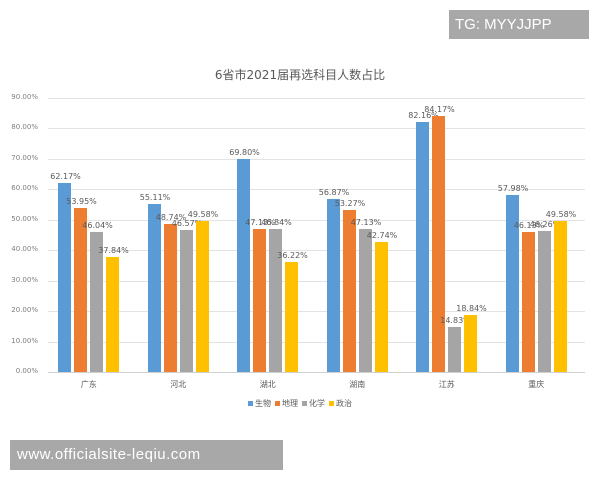 The width and height of the screenshot is (600, 480). I want to click on y-tick-label: 40.00%, so click(24, 249).